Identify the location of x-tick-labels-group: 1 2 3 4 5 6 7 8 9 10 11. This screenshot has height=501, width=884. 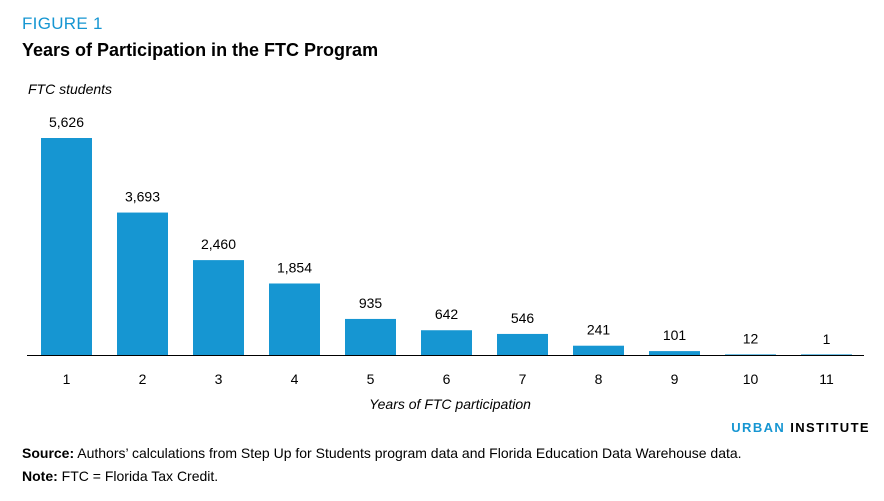
(448, 379).